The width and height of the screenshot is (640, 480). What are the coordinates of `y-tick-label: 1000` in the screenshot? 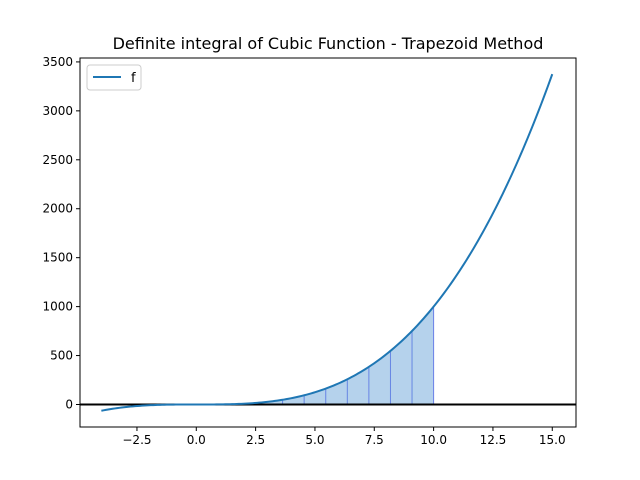 It's located at (57, 307).